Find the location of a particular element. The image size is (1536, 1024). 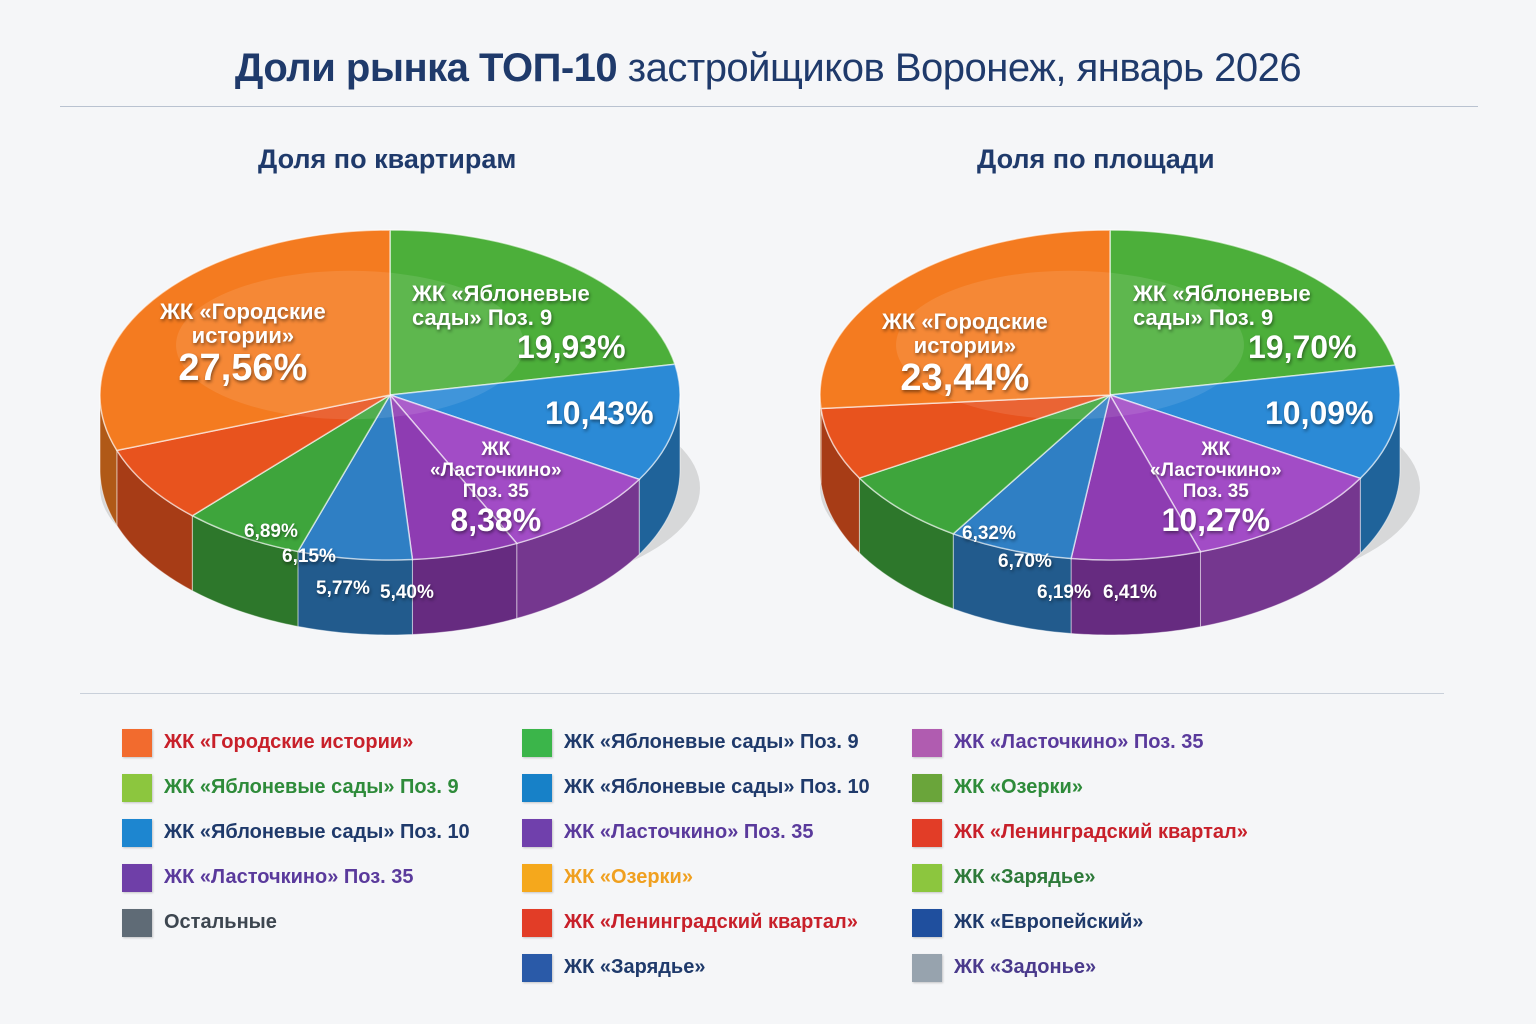

legend-divider is located at coordinates (762, 693).